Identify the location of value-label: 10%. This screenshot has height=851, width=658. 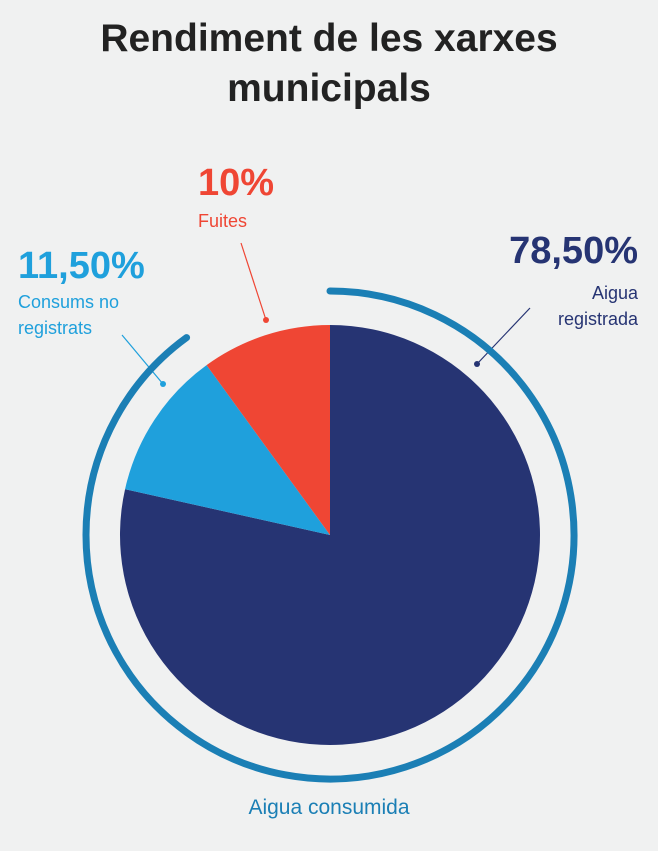
(236, 183).